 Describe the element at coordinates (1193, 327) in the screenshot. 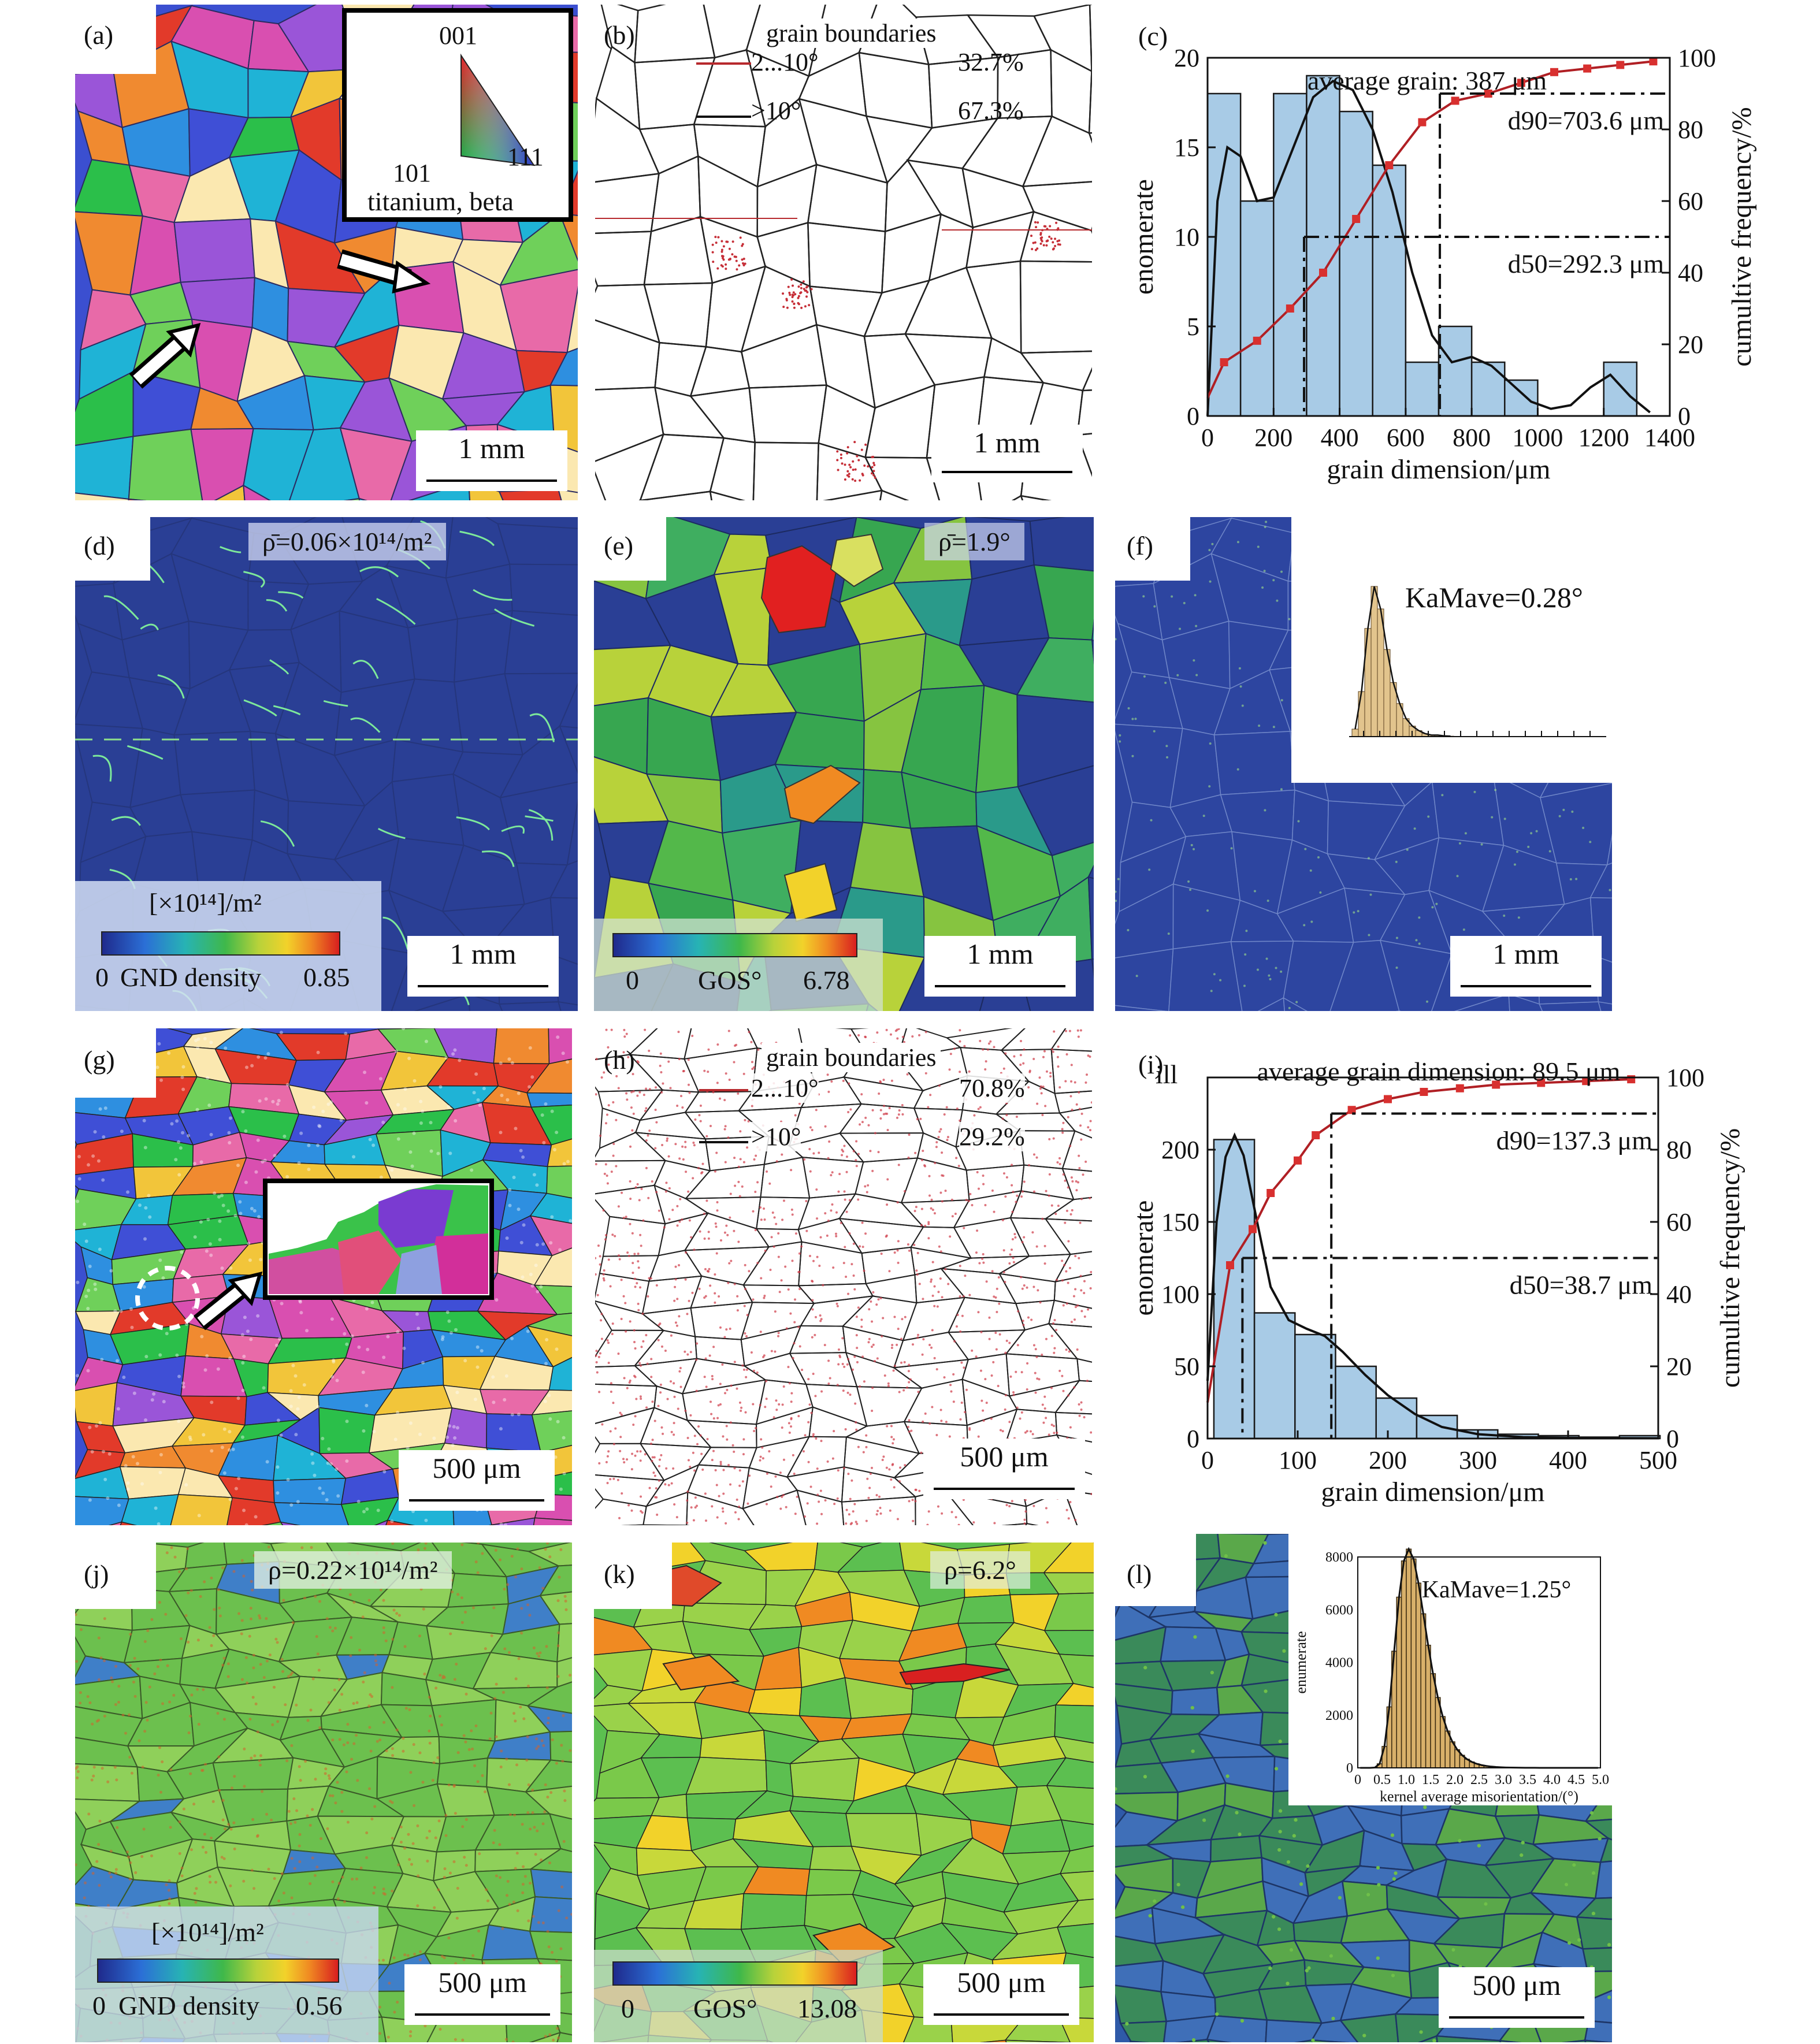

I see `y-tick-label: 5` at that location.